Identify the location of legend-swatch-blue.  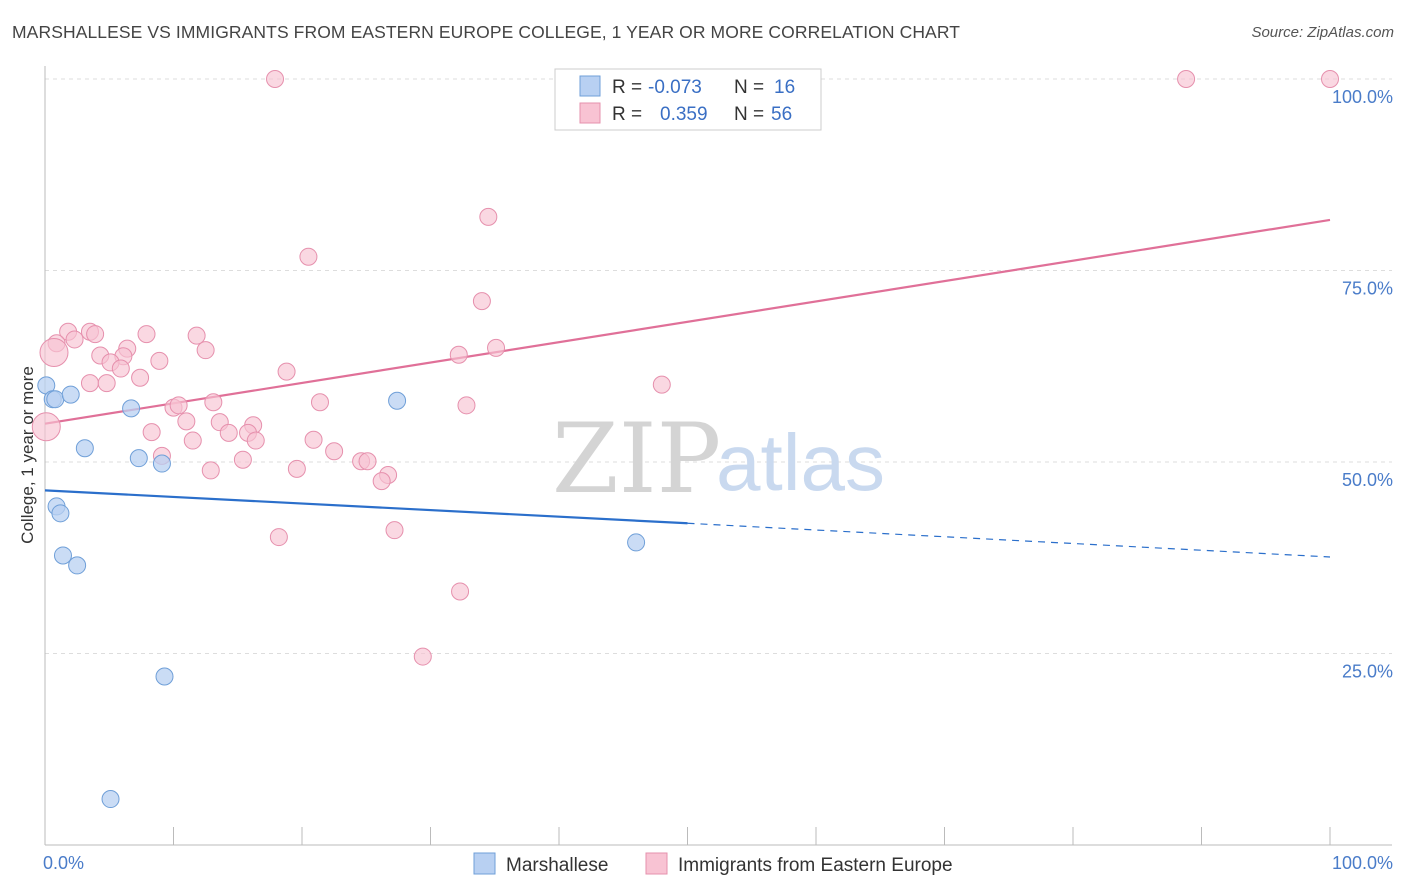
(590, 86).